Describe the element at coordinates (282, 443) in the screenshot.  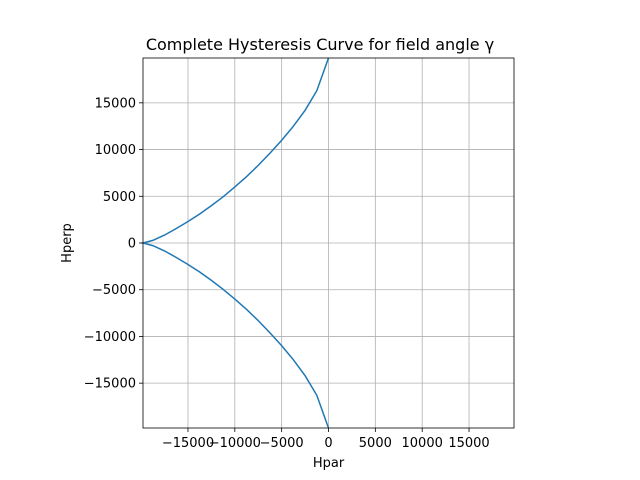
I see `x-tick-label: −5000` at that location.